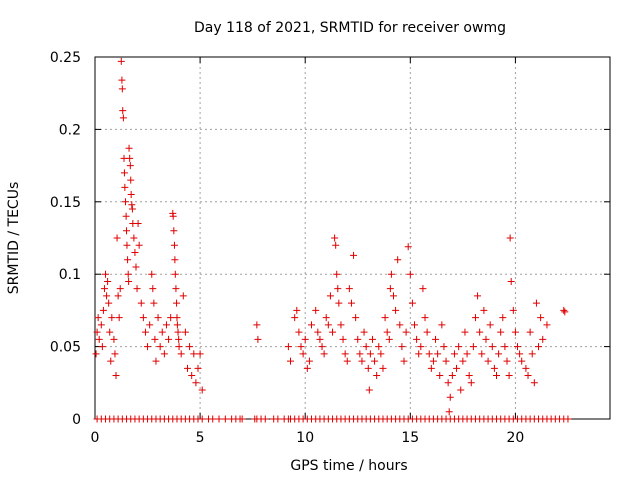 The height and width of the screenshot is (480, 640). Describe the element at coordinates (14, 238) in the screenshot. I see `y-axis-label: SRMTID / TECUs` at that location.